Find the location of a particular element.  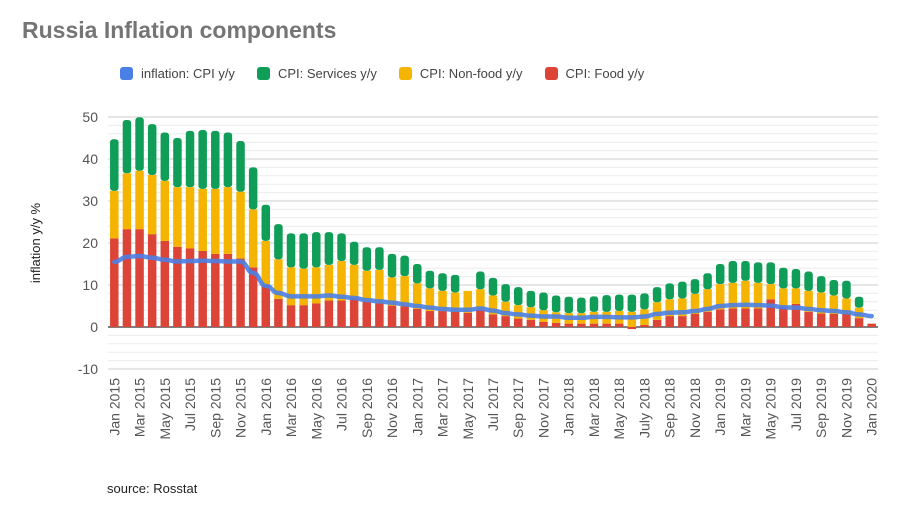

x-tick-label: May 2018 is located at coordinates (619, 409).